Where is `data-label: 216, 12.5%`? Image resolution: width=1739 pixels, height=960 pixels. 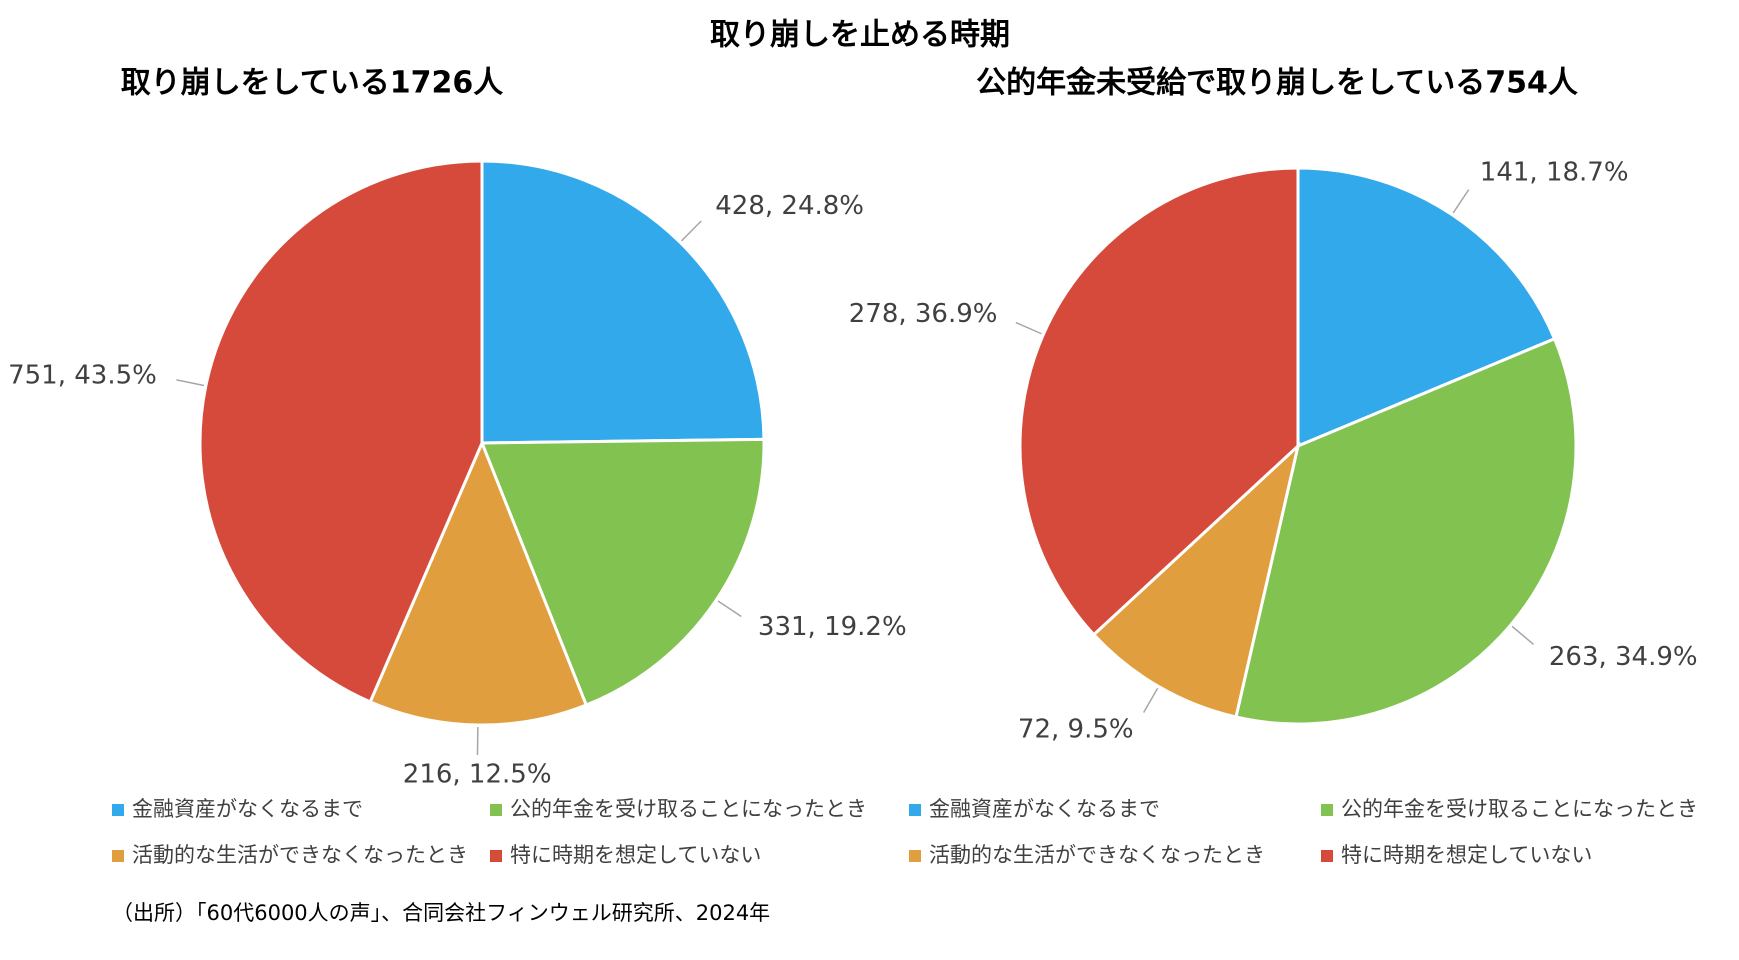
data-label: 216, 12.5% is located at coordinates (477, 774).